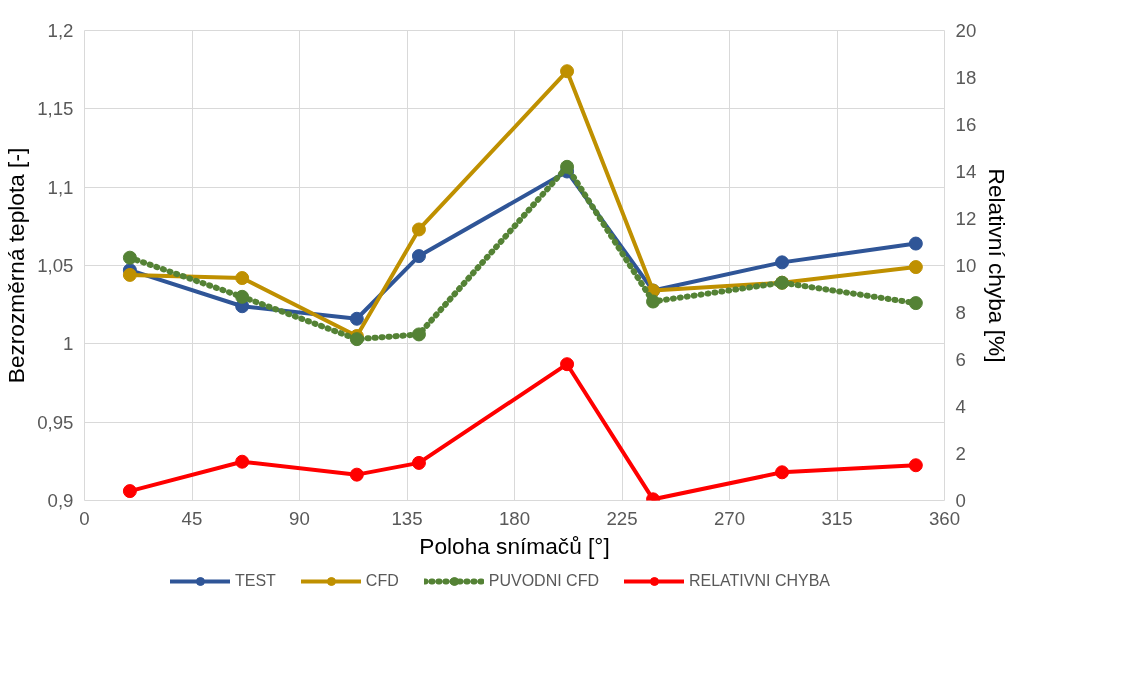 This screenshot has width=1130, height=684. I want to click on y2-tick-label: 8, so click(960, 312).